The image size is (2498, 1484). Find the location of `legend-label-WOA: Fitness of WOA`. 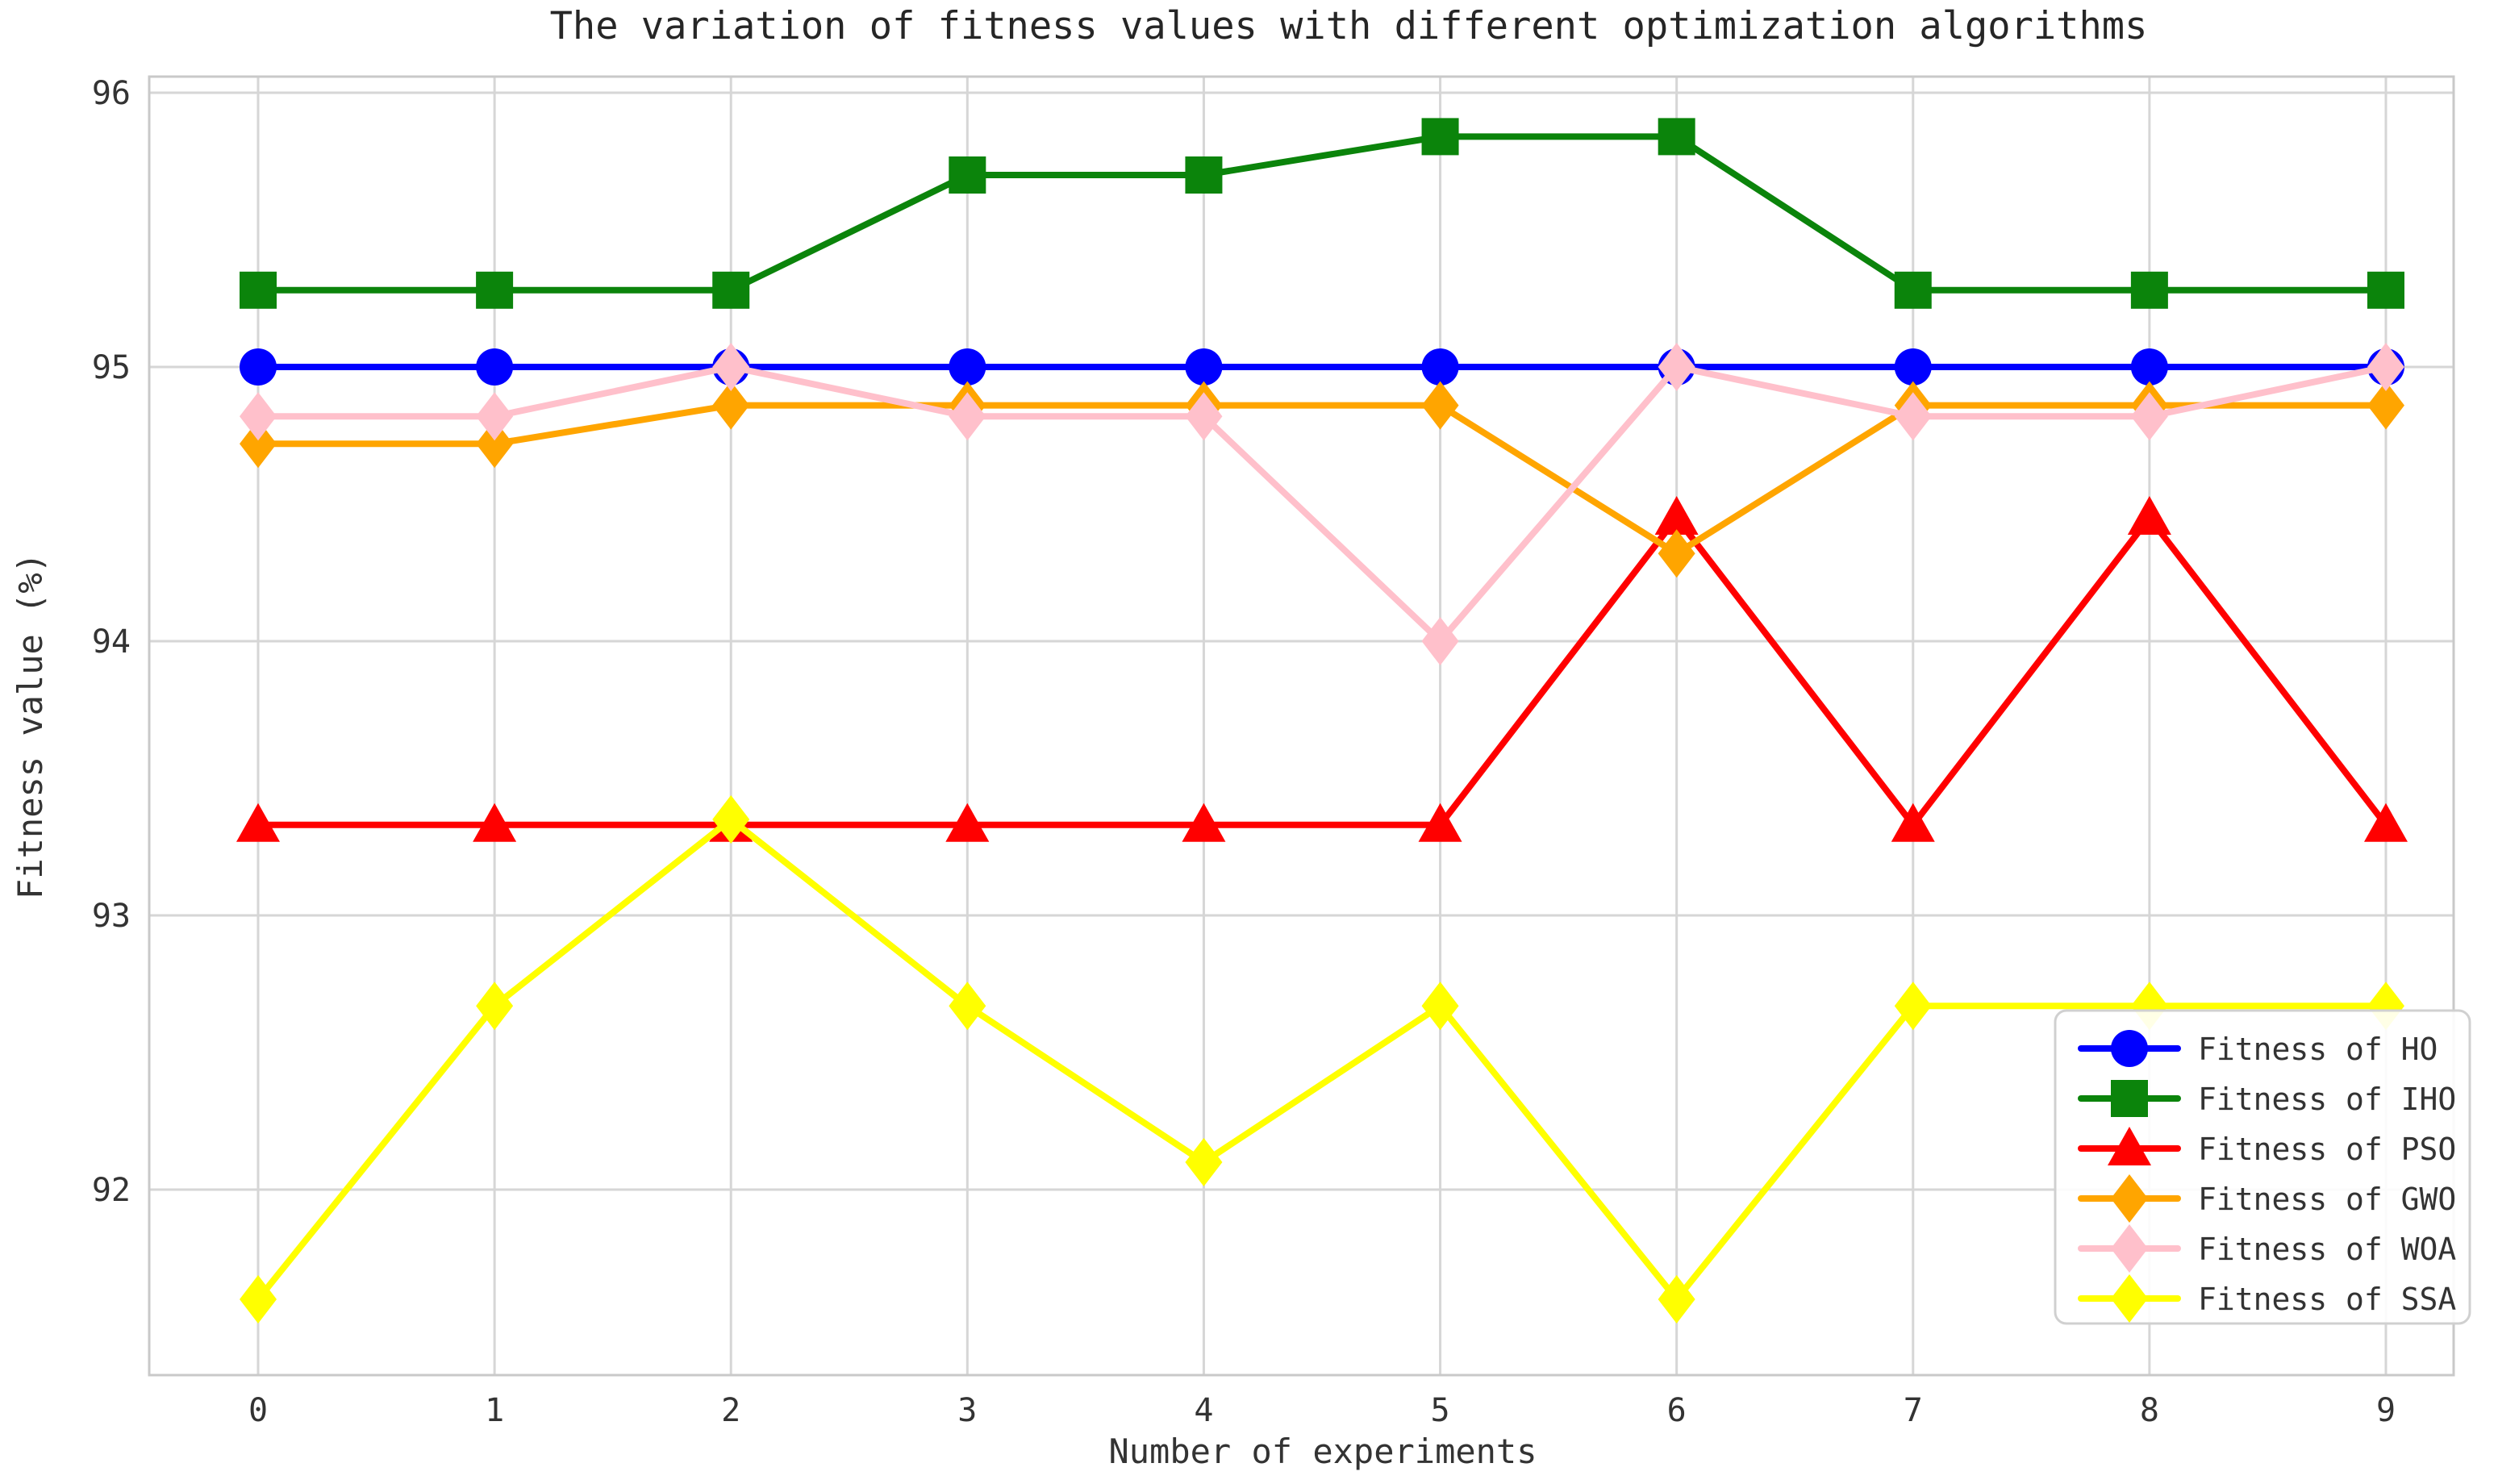

legend-label-WOA: Fitness of WOA is located at coordinates (2327, 1250).